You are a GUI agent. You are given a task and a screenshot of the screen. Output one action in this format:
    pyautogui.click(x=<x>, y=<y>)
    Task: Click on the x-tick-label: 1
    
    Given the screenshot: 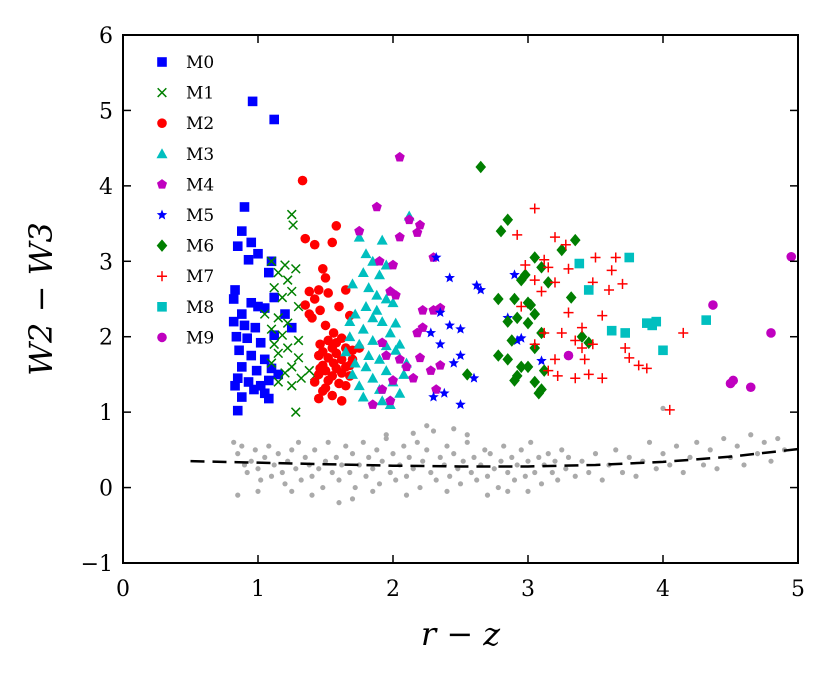 What is the action you would take?
    pyautogui.click(x=258, y=589)
    